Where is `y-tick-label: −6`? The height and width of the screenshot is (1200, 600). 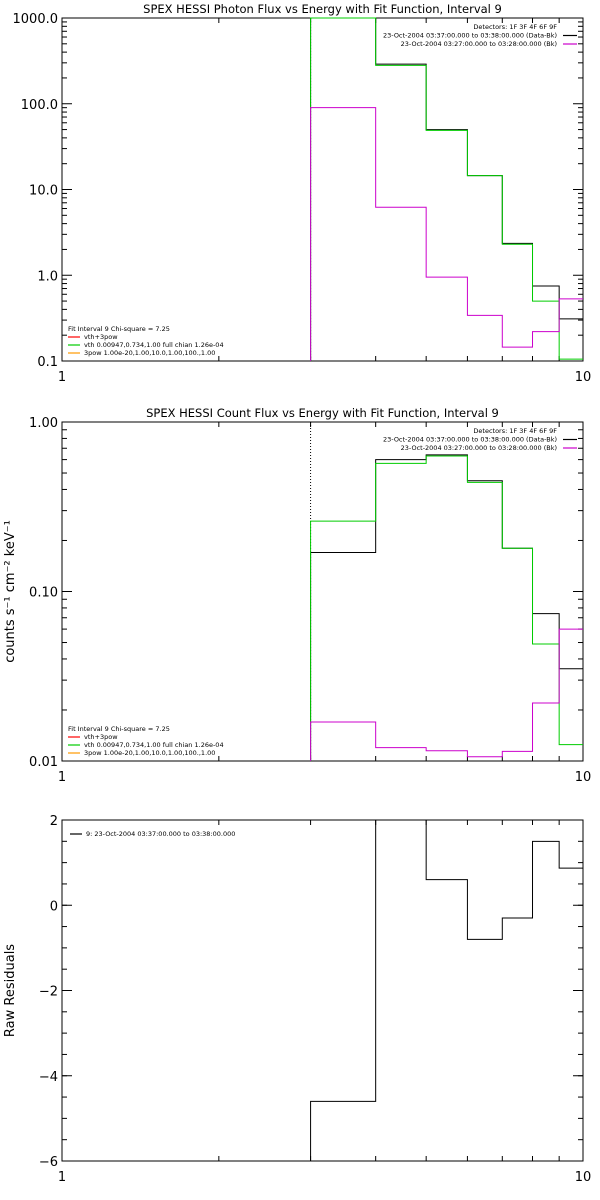
y-tick-label: −6 is located at coordinates (48, 1162).